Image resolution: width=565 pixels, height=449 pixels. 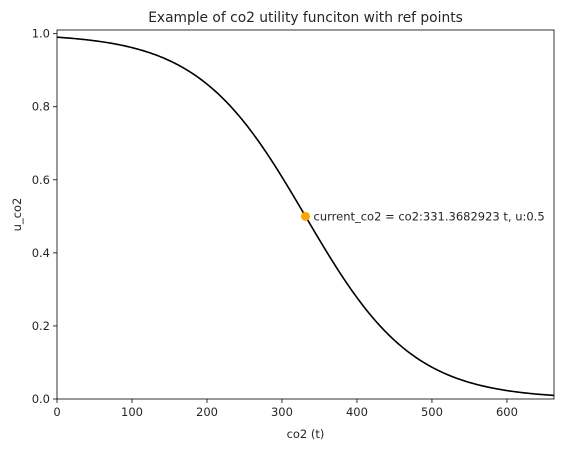 What do you see at coordinates (41, 34) in the screenshot?
I see `y-tick-label: 1.0` at bounding box center [41, 34].